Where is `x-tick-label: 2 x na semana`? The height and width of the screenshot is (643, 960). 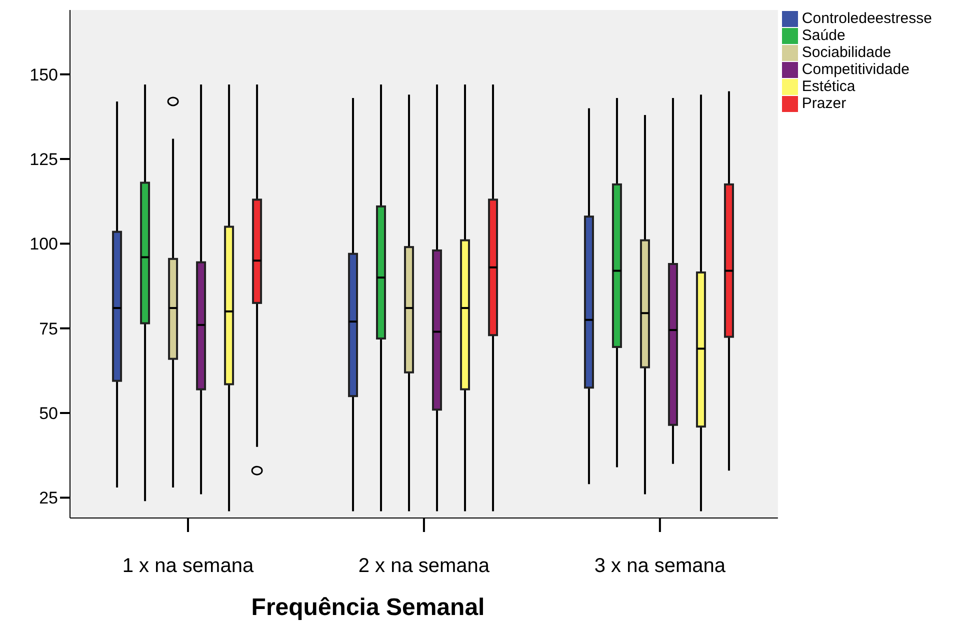
x-tick-label: 2 x na semana is located at coordinates (424, 566).